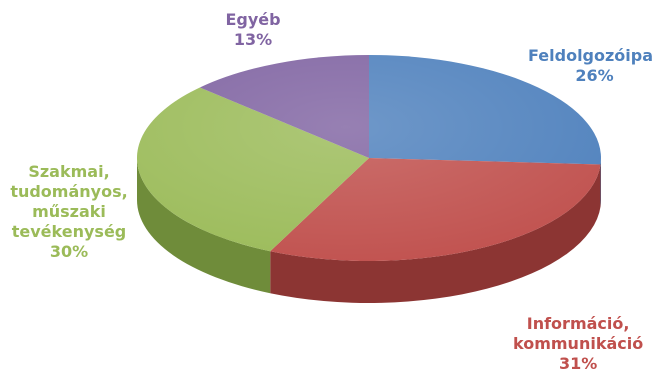 This screenshot has height=376, width=653. I want to click on slice-name-line1: Szakmai,, so click(69, 171).